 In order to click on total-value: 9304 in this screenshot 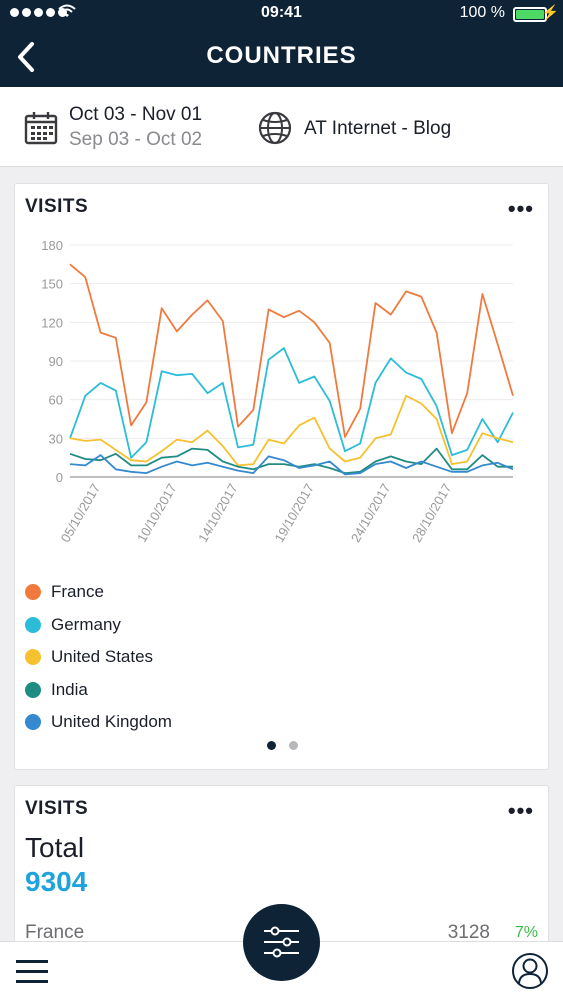, I will do `click(56, 881)`.